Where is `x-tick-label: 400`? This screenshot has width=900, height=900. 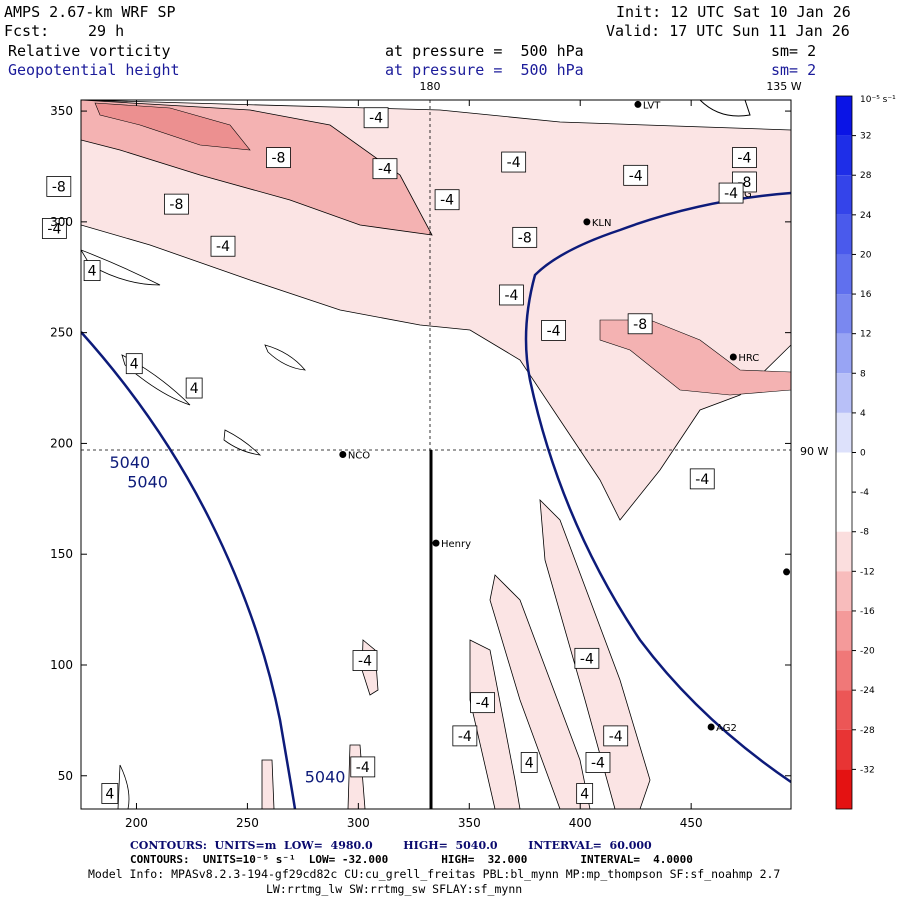 x-tick-label: 400 is located at coordinates (580, 823).